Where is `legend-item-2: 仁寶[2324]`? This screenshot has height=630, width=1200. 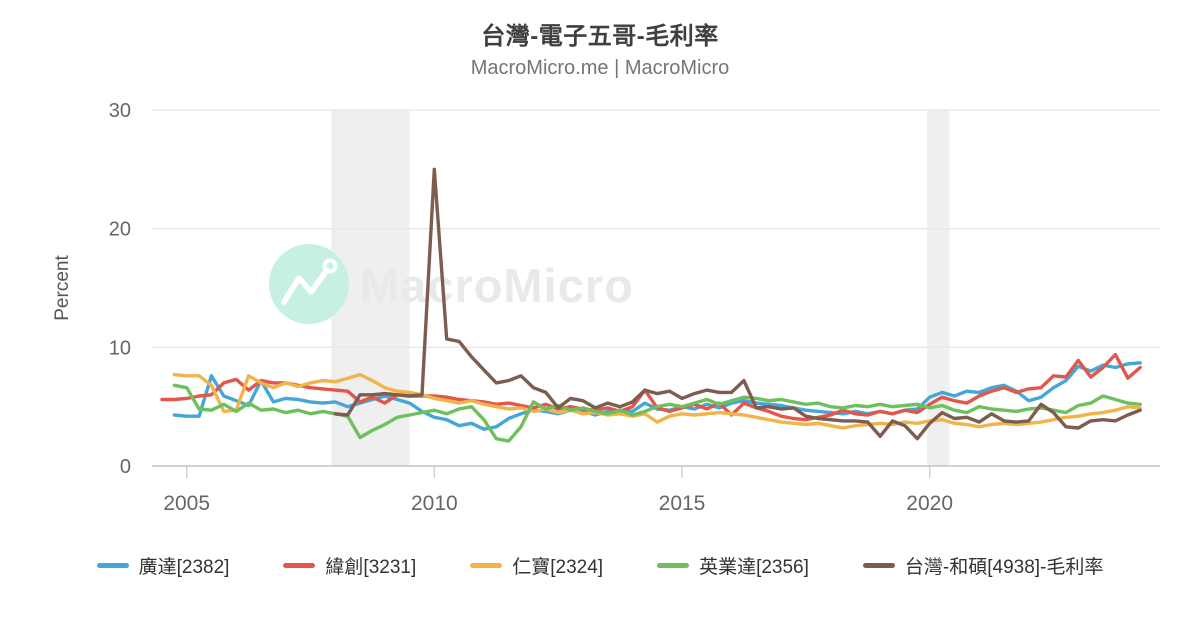
legend-item-2: 仁寶[2324] is located at coordinates (536, 565).